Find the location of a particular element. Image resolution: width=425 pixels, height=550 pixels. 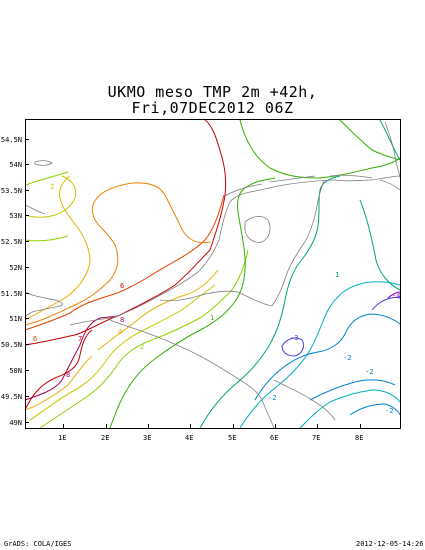

border-netherlands-germany is located at coordinates (298, 243).